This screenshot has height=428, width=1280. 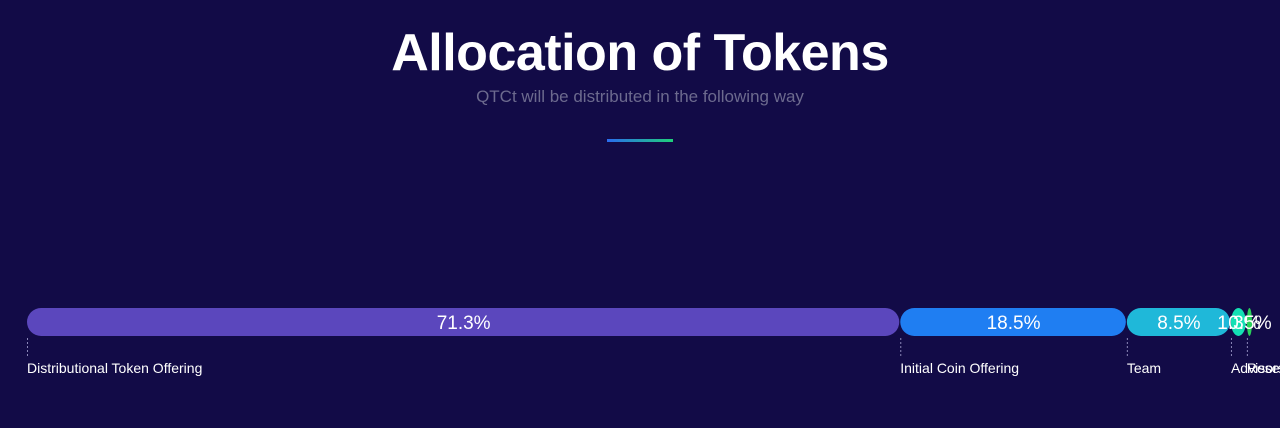 I want to click on bar-segment-advisors, so click(x=1238, y=322).